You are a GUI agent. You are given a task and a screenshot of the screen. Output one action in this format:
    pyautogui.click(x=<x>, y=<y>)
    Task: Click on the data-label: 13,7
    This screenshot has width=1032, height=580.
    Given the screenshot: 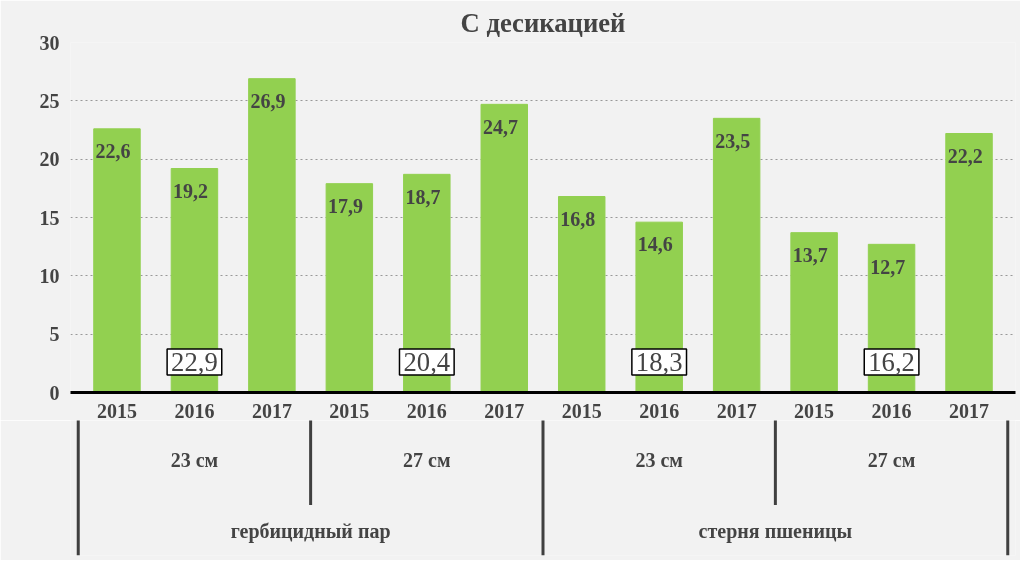 What is the action you would take?
    pyautogui.click(x=810, y=254)
    